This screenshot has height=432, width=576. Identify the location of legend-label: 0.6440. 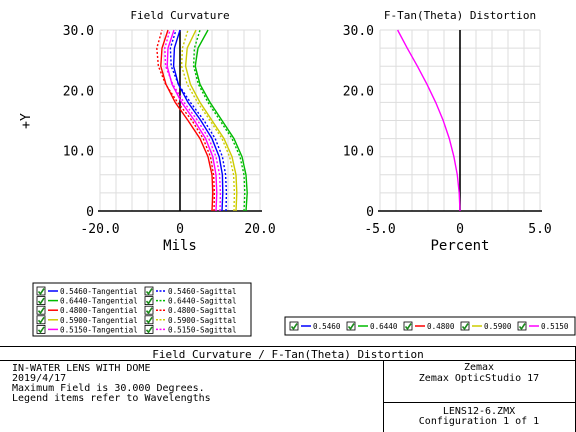
(384, 326).